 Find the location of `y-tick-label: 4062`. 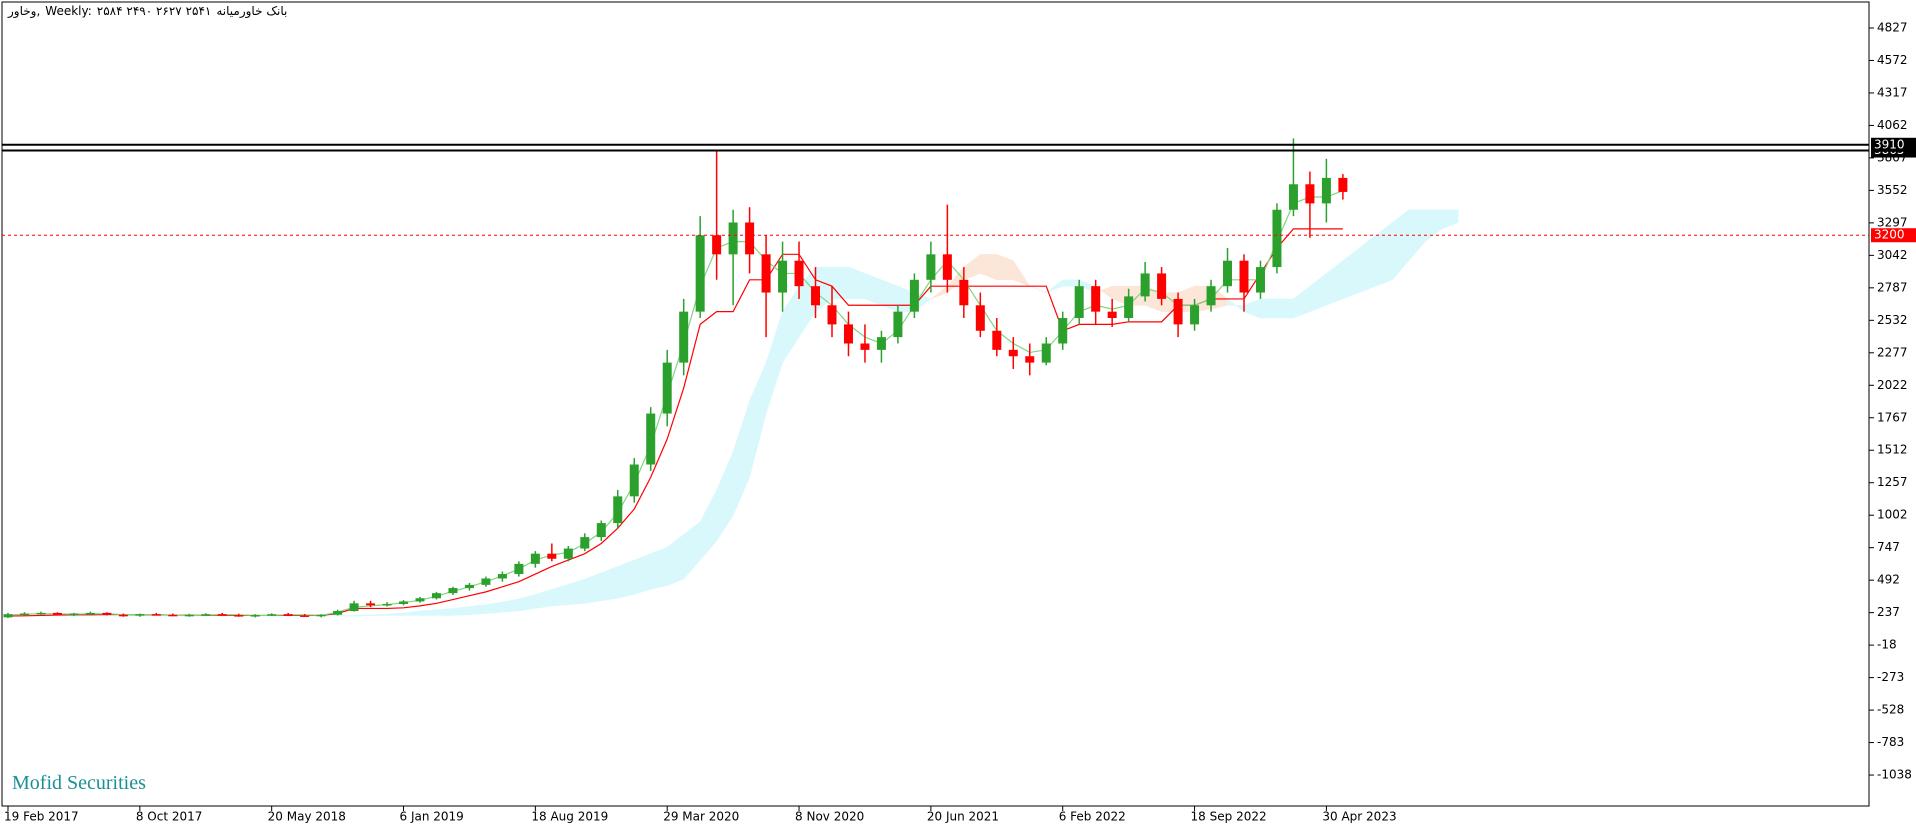

y-tick-label: 4062 is located at coordinates (1892, 125).